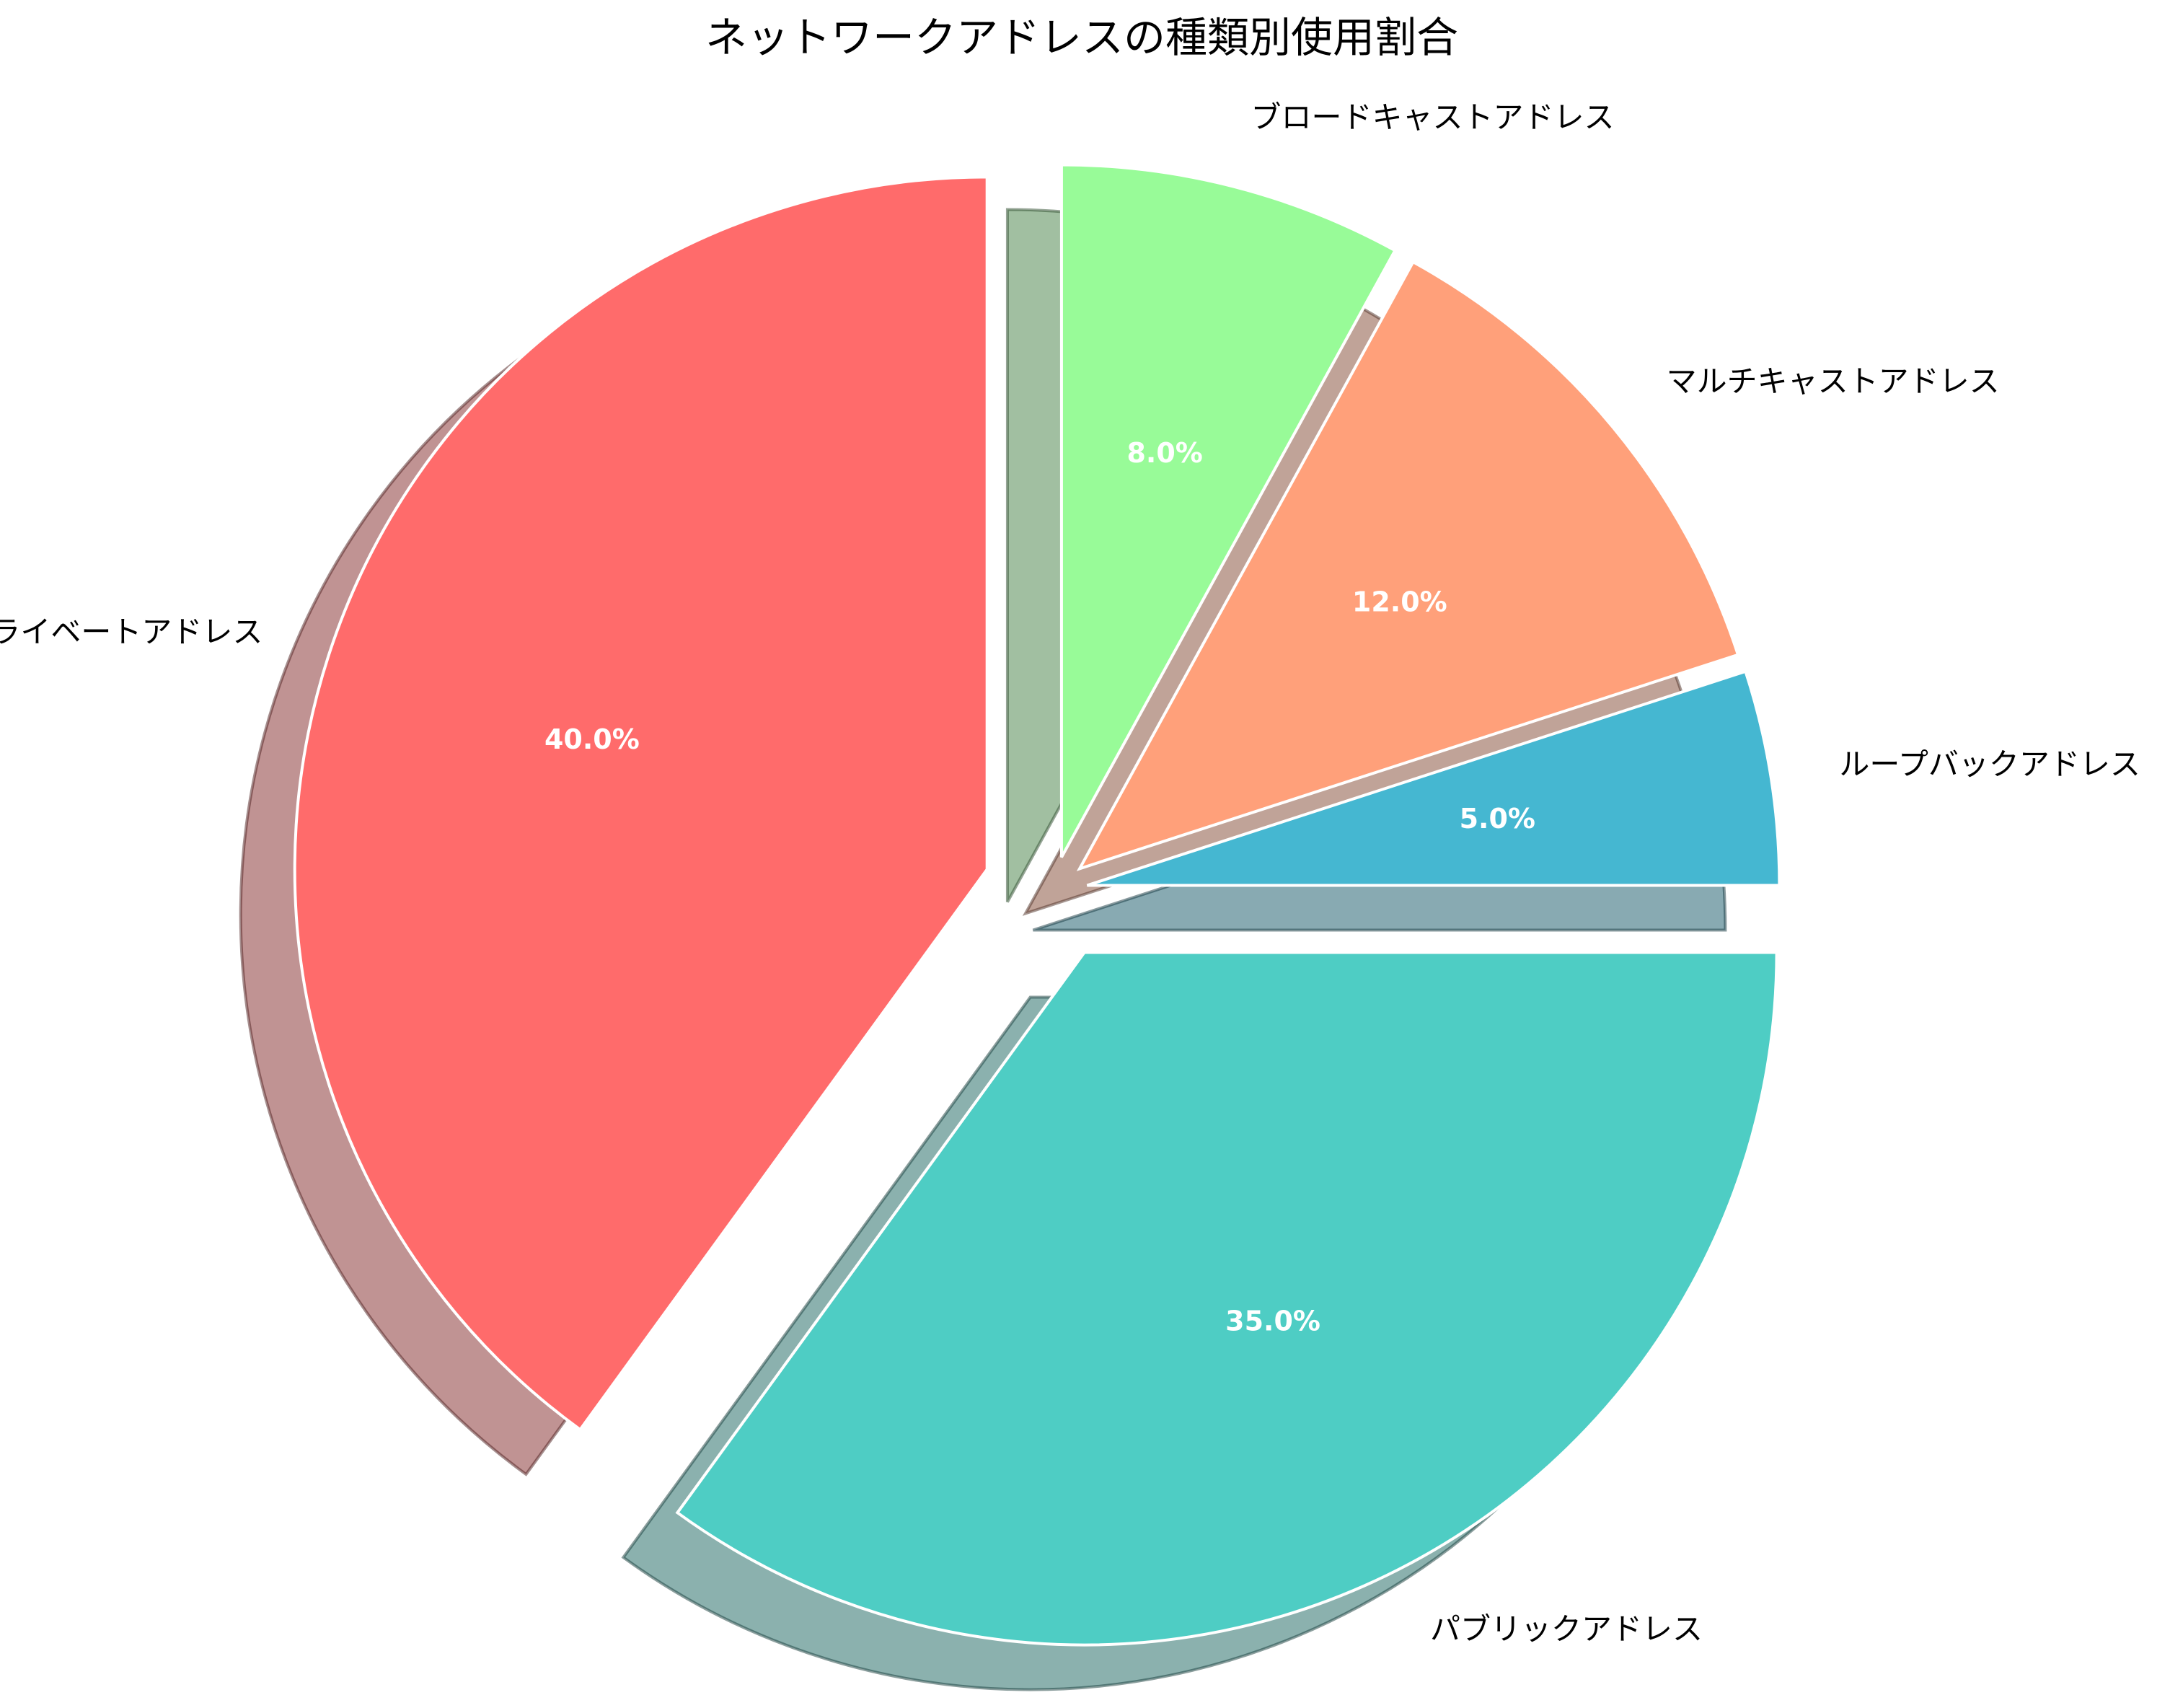 The height and width of the screenshot is (1708, 2170). I want to click on slice-3-label: パブリックアドレス, so click(1566, 1629).